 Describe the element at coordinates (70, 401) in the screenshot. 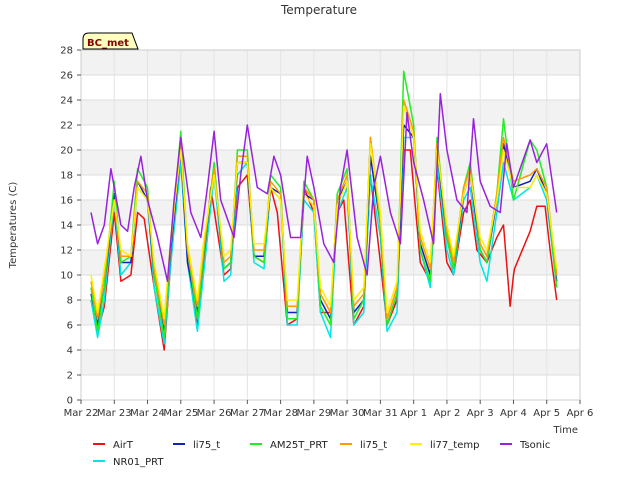

I see `y-tick-label: 0` at that location.